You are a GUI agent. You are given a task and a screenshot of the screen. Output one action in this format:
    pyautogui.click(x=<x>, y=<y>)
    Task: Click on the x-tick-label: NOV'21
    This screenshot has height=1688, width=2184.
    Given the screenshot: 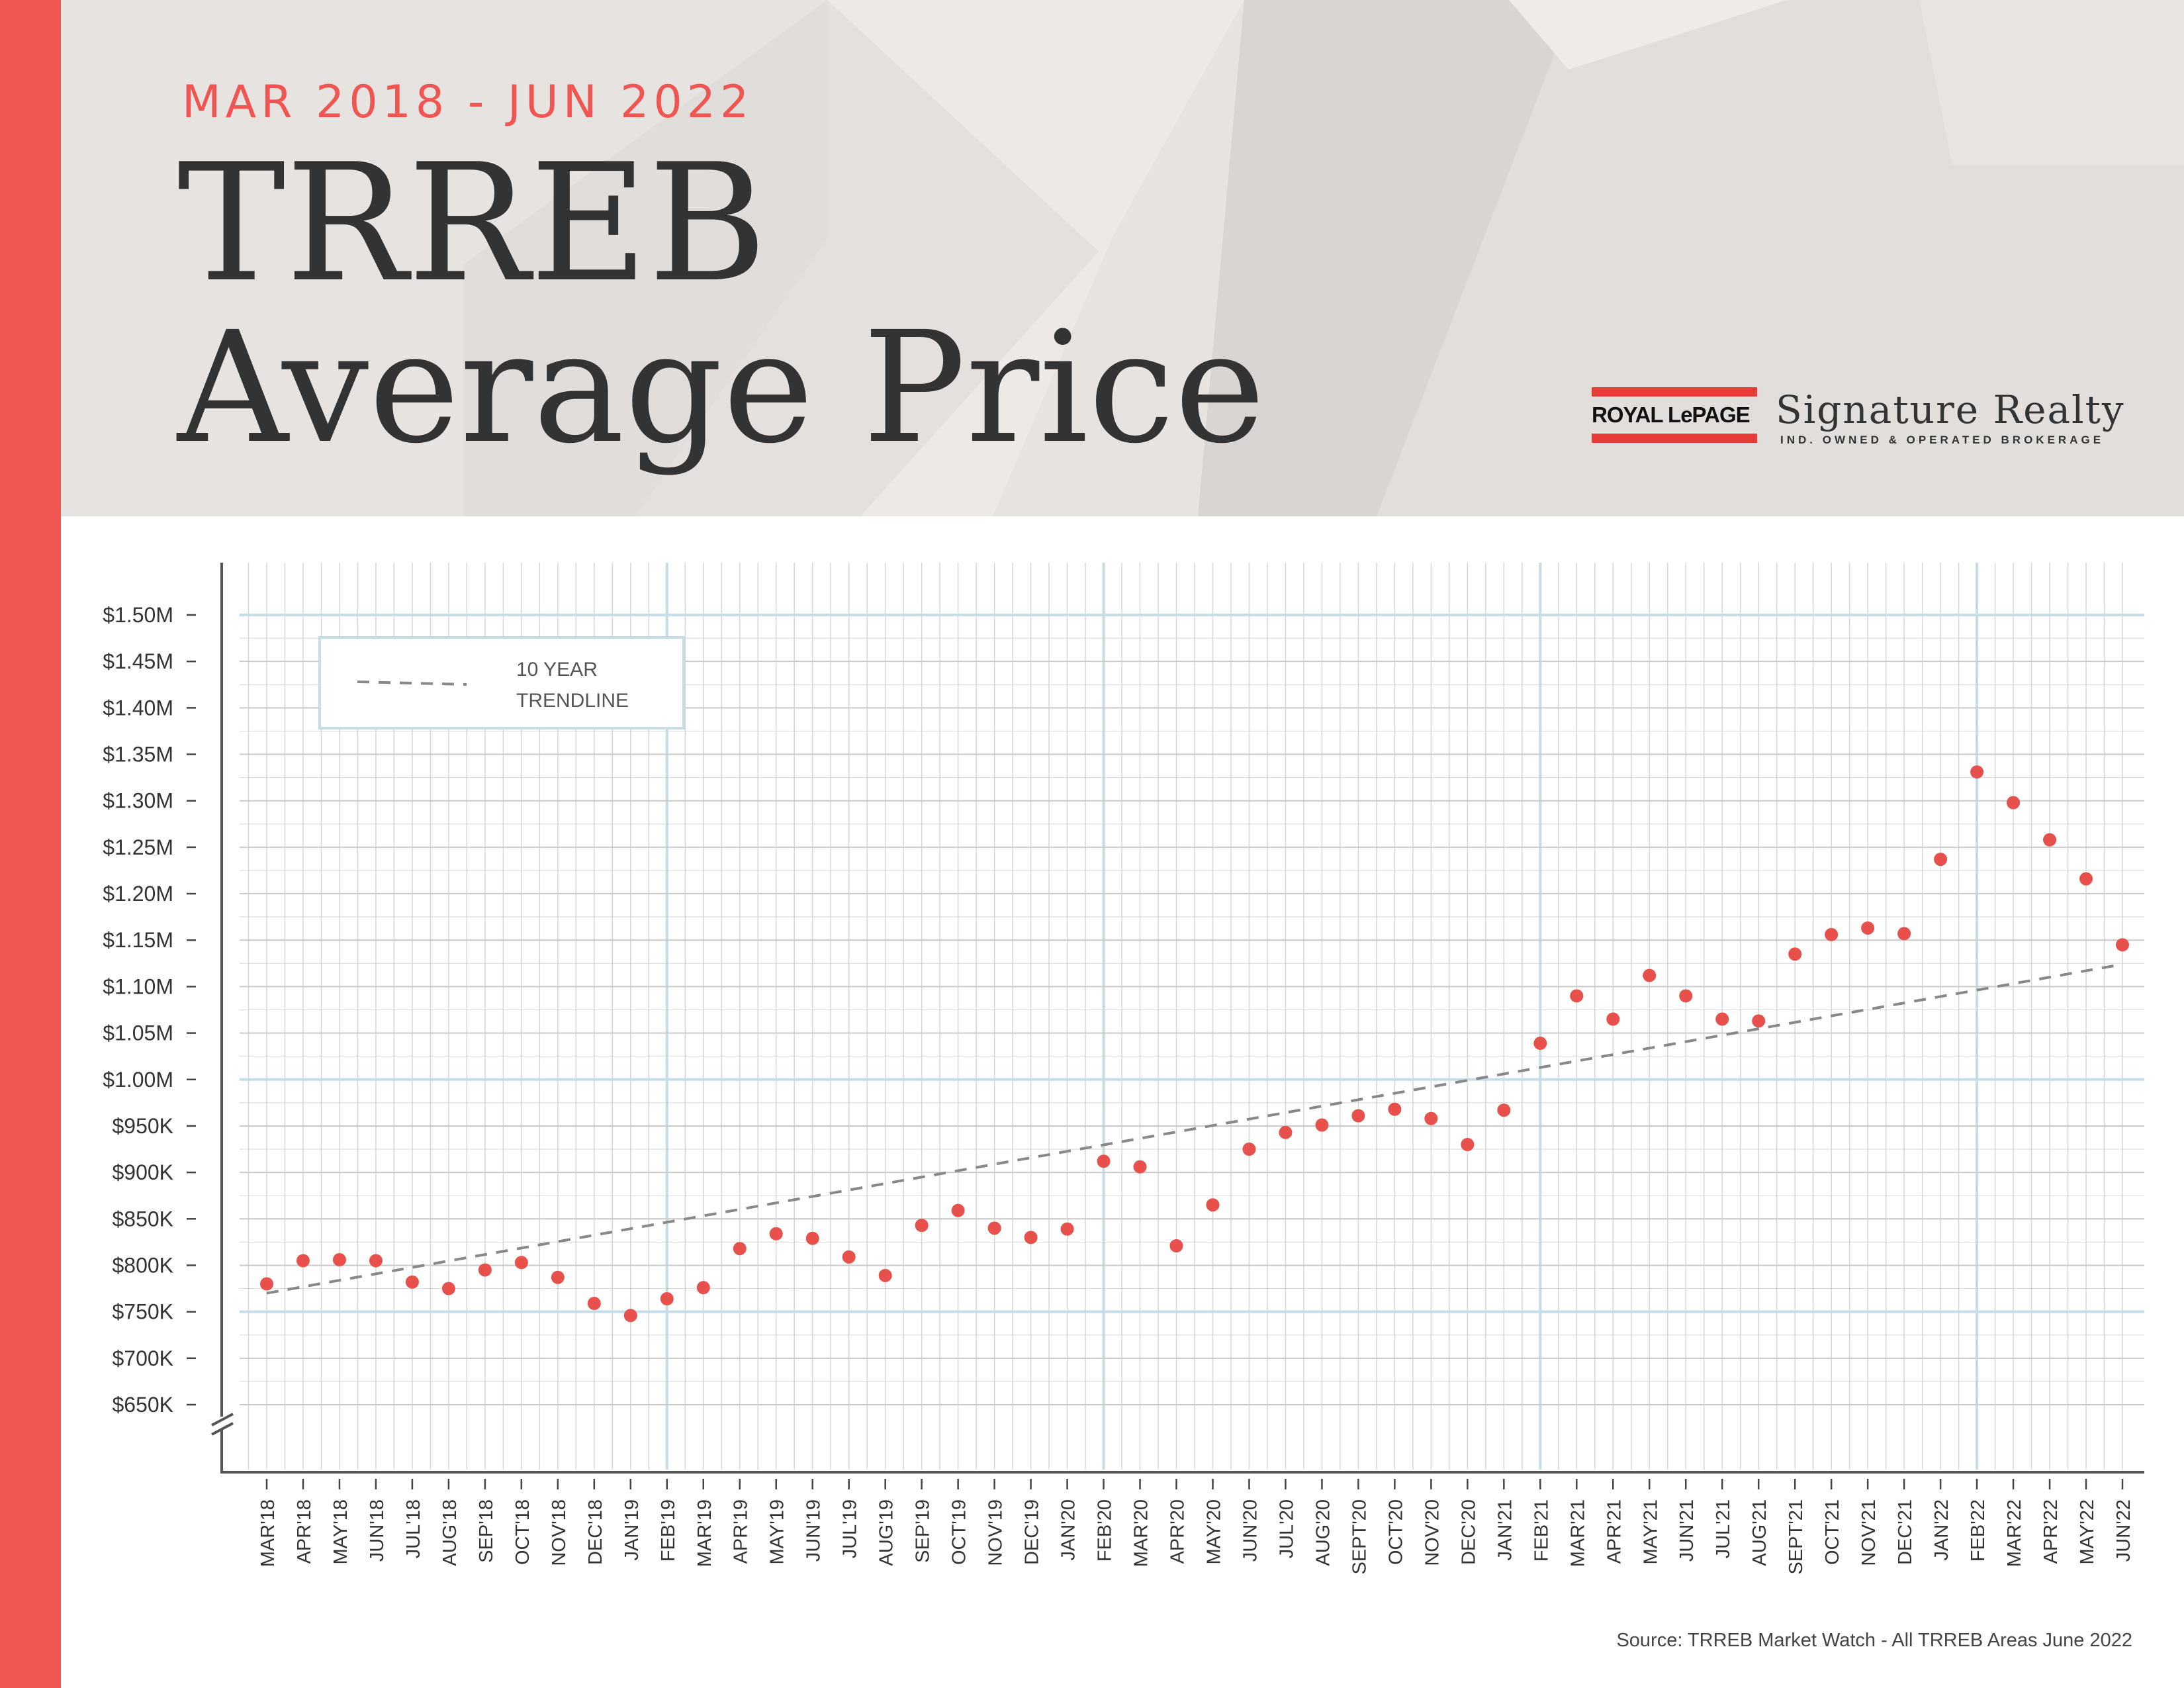 What is the action you would take?
    pyautogui.click(x=1869, y=1532)
    